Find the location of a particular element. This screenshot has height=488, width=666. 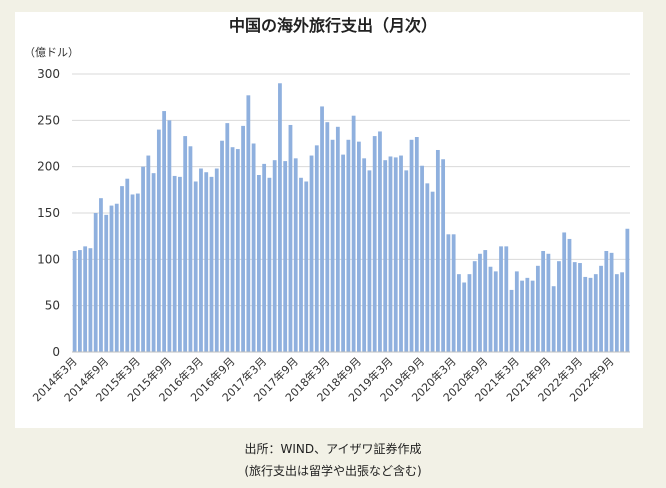

footnote: (旅行支出は留学や出張など含む) is located at coordinates (333, 471).